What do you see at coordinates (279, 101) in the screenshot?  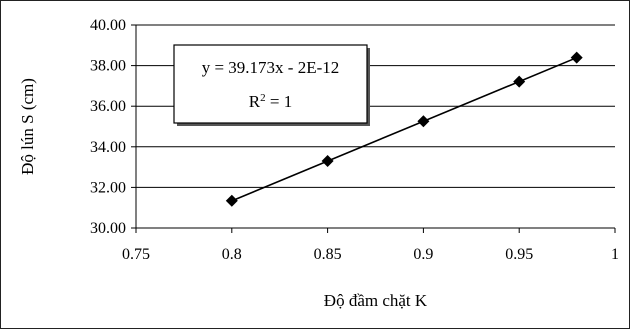 I see `r-squared-value: = 1` at bounding box center [279, 101].